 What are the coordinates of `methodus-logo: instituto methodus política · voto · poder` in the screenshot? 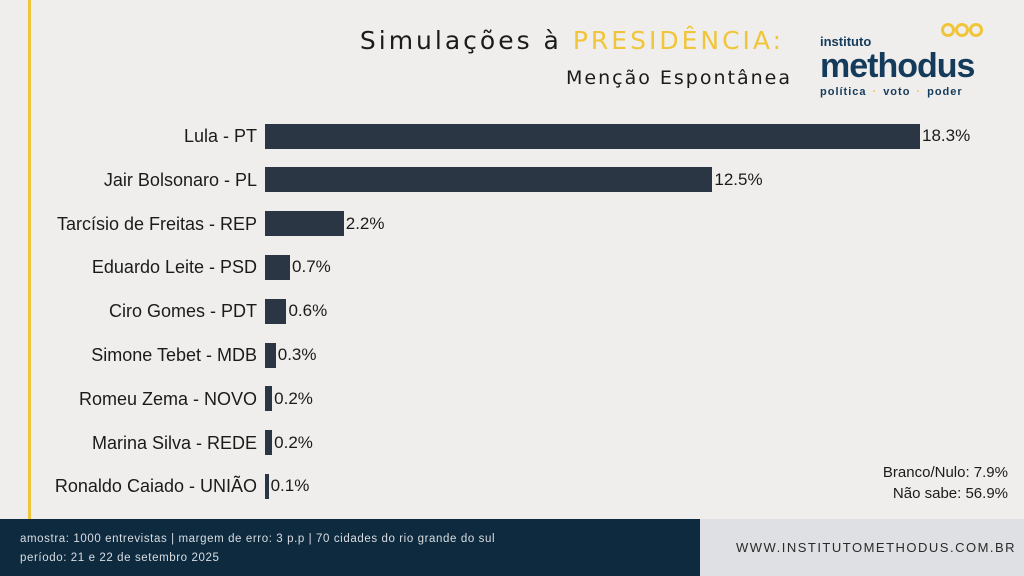 It's located at (905, 60).